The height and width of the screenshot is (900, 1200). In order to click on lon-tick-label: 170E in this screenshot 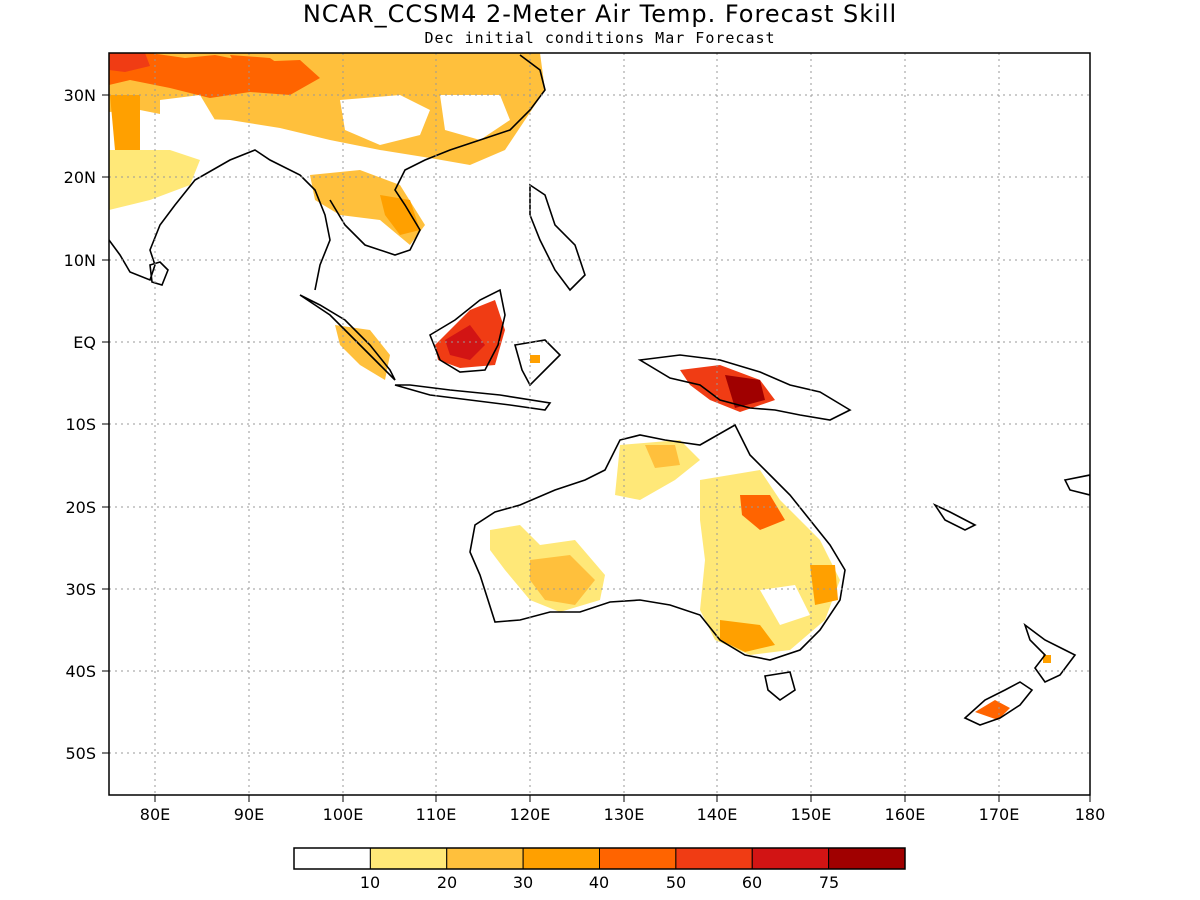, I will do `click(999, 814)`.